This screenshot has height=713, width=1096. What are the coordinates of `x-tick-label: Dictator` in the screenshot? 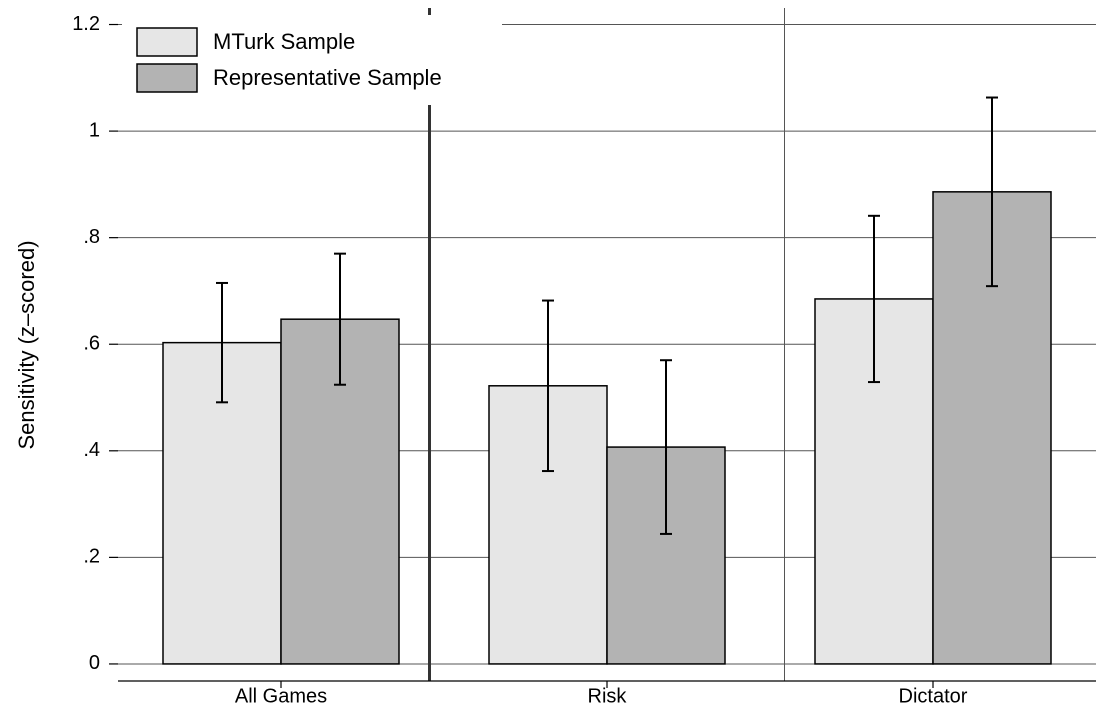 It's located at (933, 696).